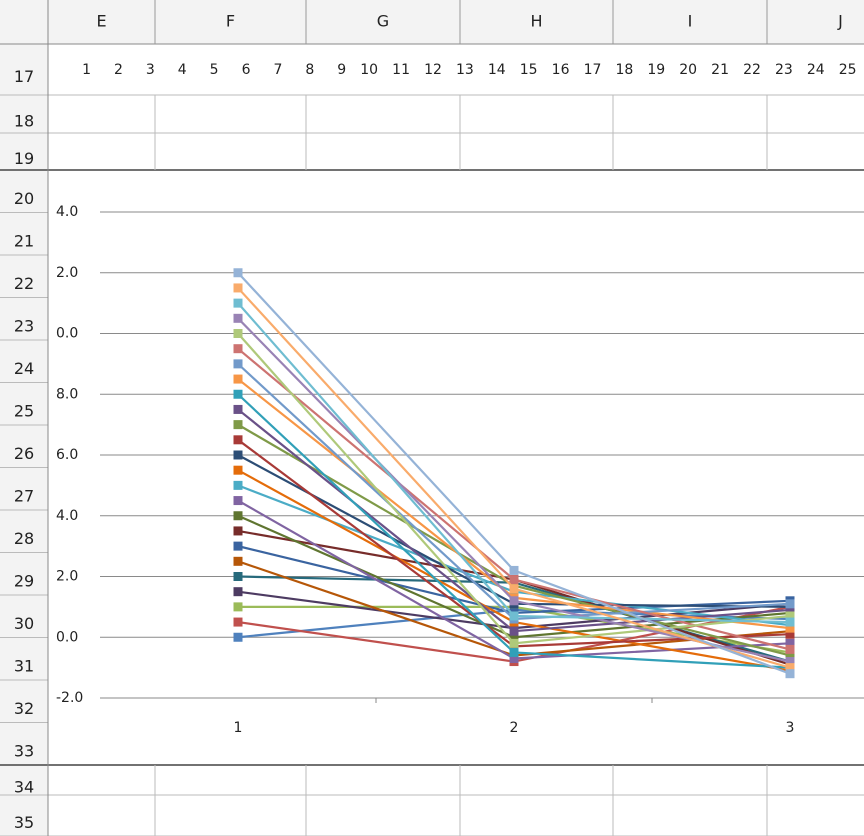 The height and width of the screenshot is (836, 864). Describe the element at coordinates (246, 70) in the screenshot. I see `row17-number: 6` at that location.